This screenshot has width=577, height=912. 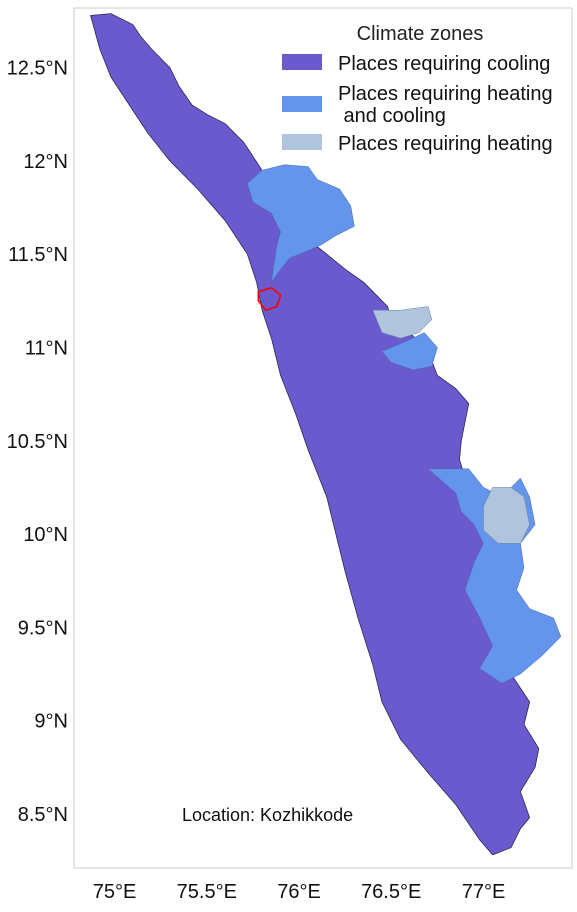 I want to click on y-tick-label-2: 12°N, so click(x=45, y=162).